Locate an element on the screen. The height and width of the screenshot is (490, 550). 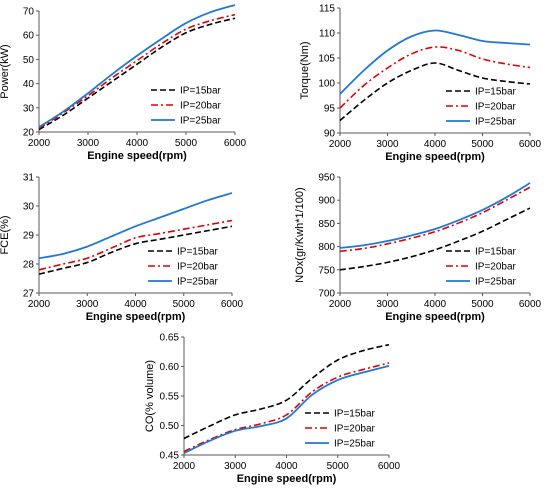
y-tick-label: 95 is located at coordinates (330, 109).